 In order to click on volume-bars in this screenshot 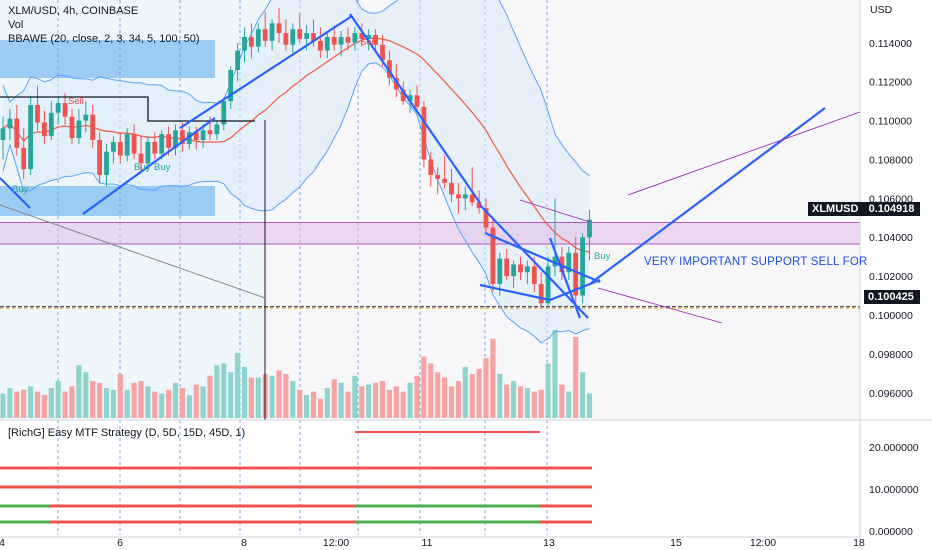, I will do `click(296, 374)`.